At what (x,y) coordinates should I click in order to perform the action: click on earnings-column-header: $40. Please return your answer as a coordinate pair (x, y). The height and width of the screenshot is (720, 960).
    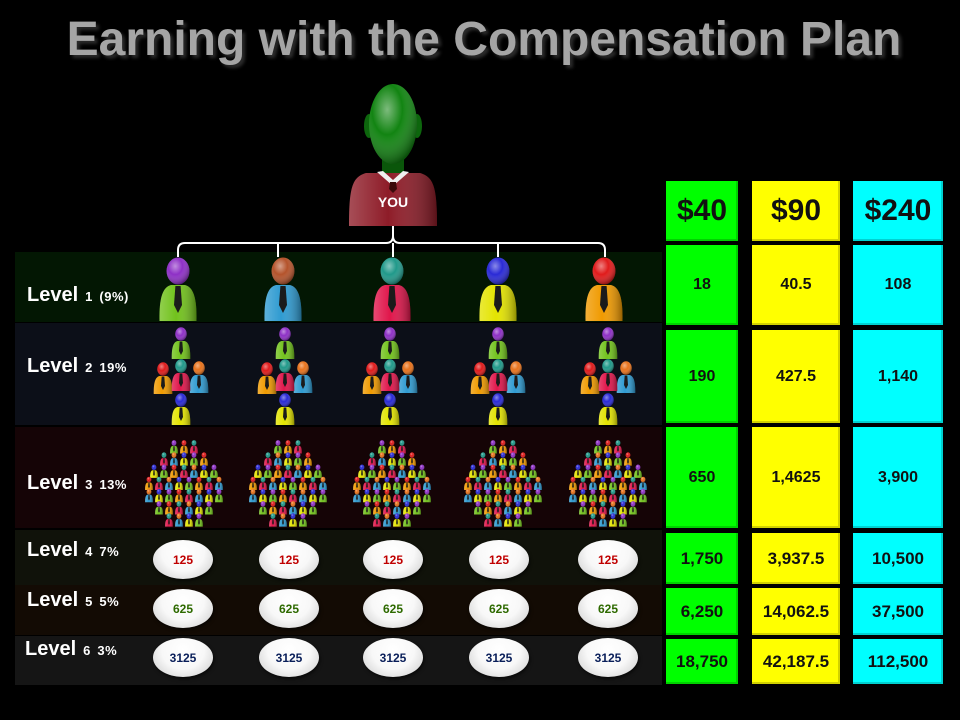
    Looking at the image, I should click on (702, 211).